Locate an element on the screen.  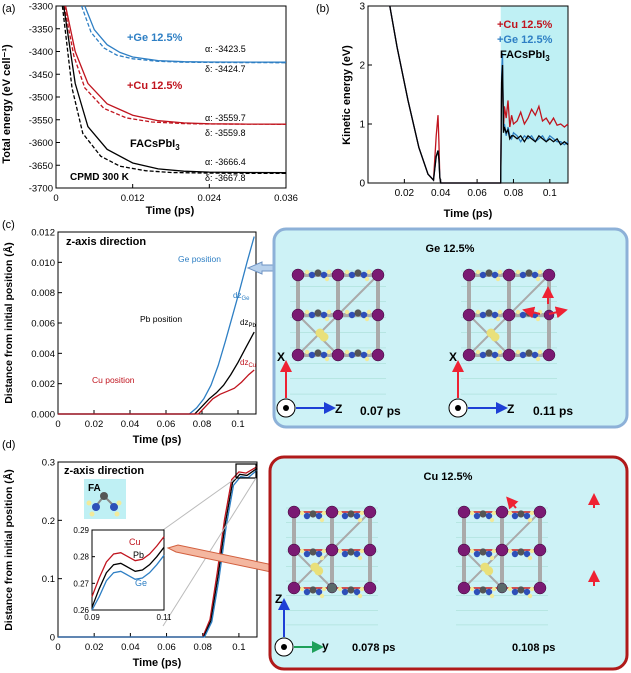
y-tick-label: 0 is located at coordinates (362, 184).